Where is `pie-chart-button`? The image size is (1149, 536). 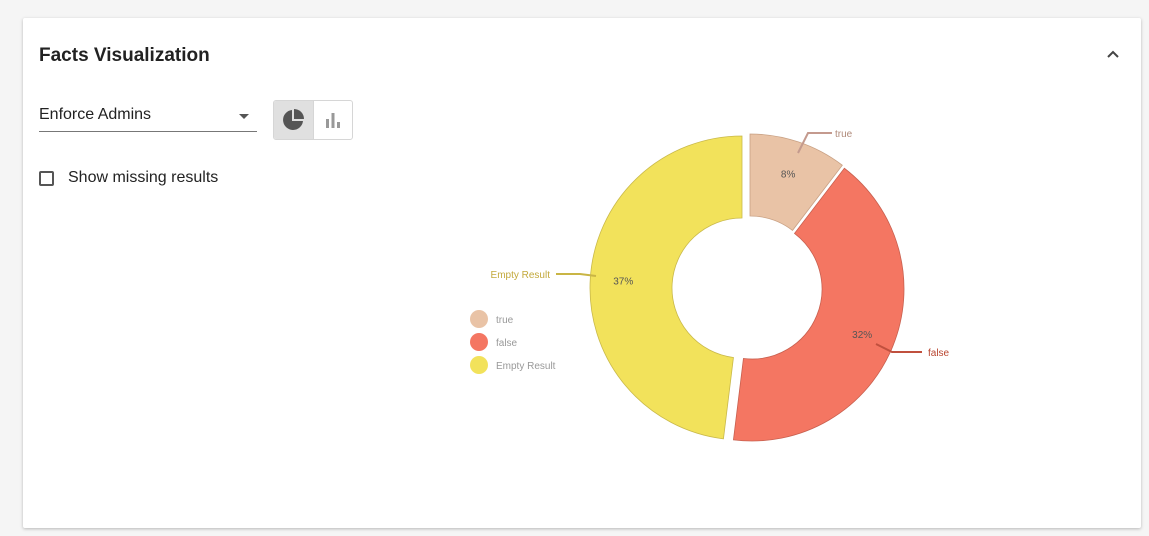 pie-chart-button is located at coordinates (293, 120).